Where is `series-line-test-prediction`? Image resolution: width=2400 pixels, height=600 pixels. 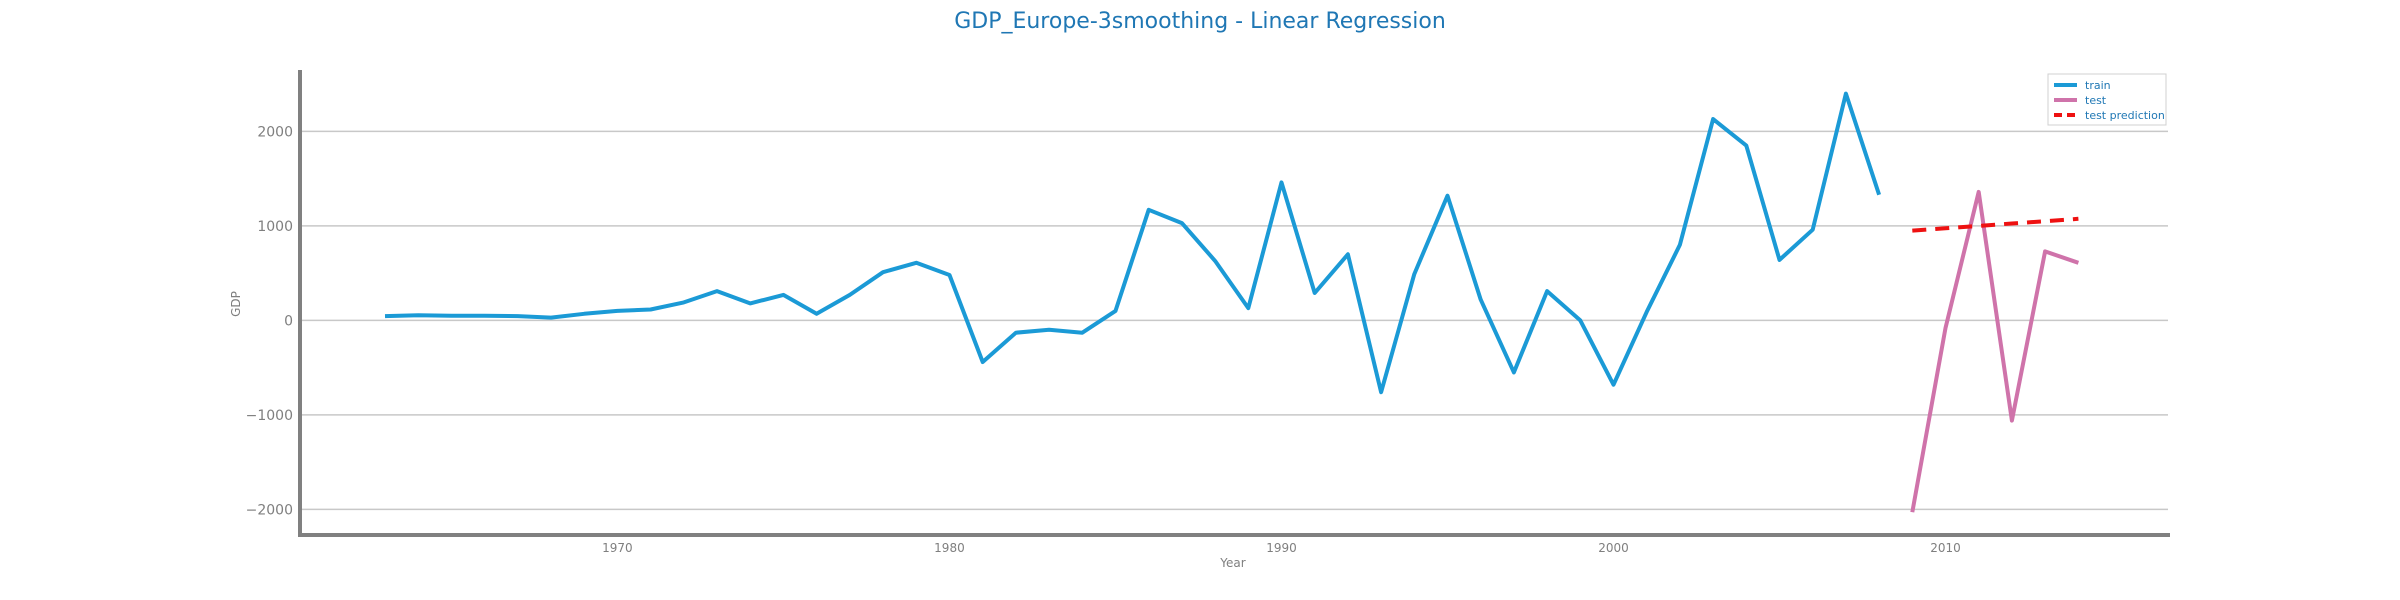 series-line-test-prediction is located at coordinates (1995, 224).